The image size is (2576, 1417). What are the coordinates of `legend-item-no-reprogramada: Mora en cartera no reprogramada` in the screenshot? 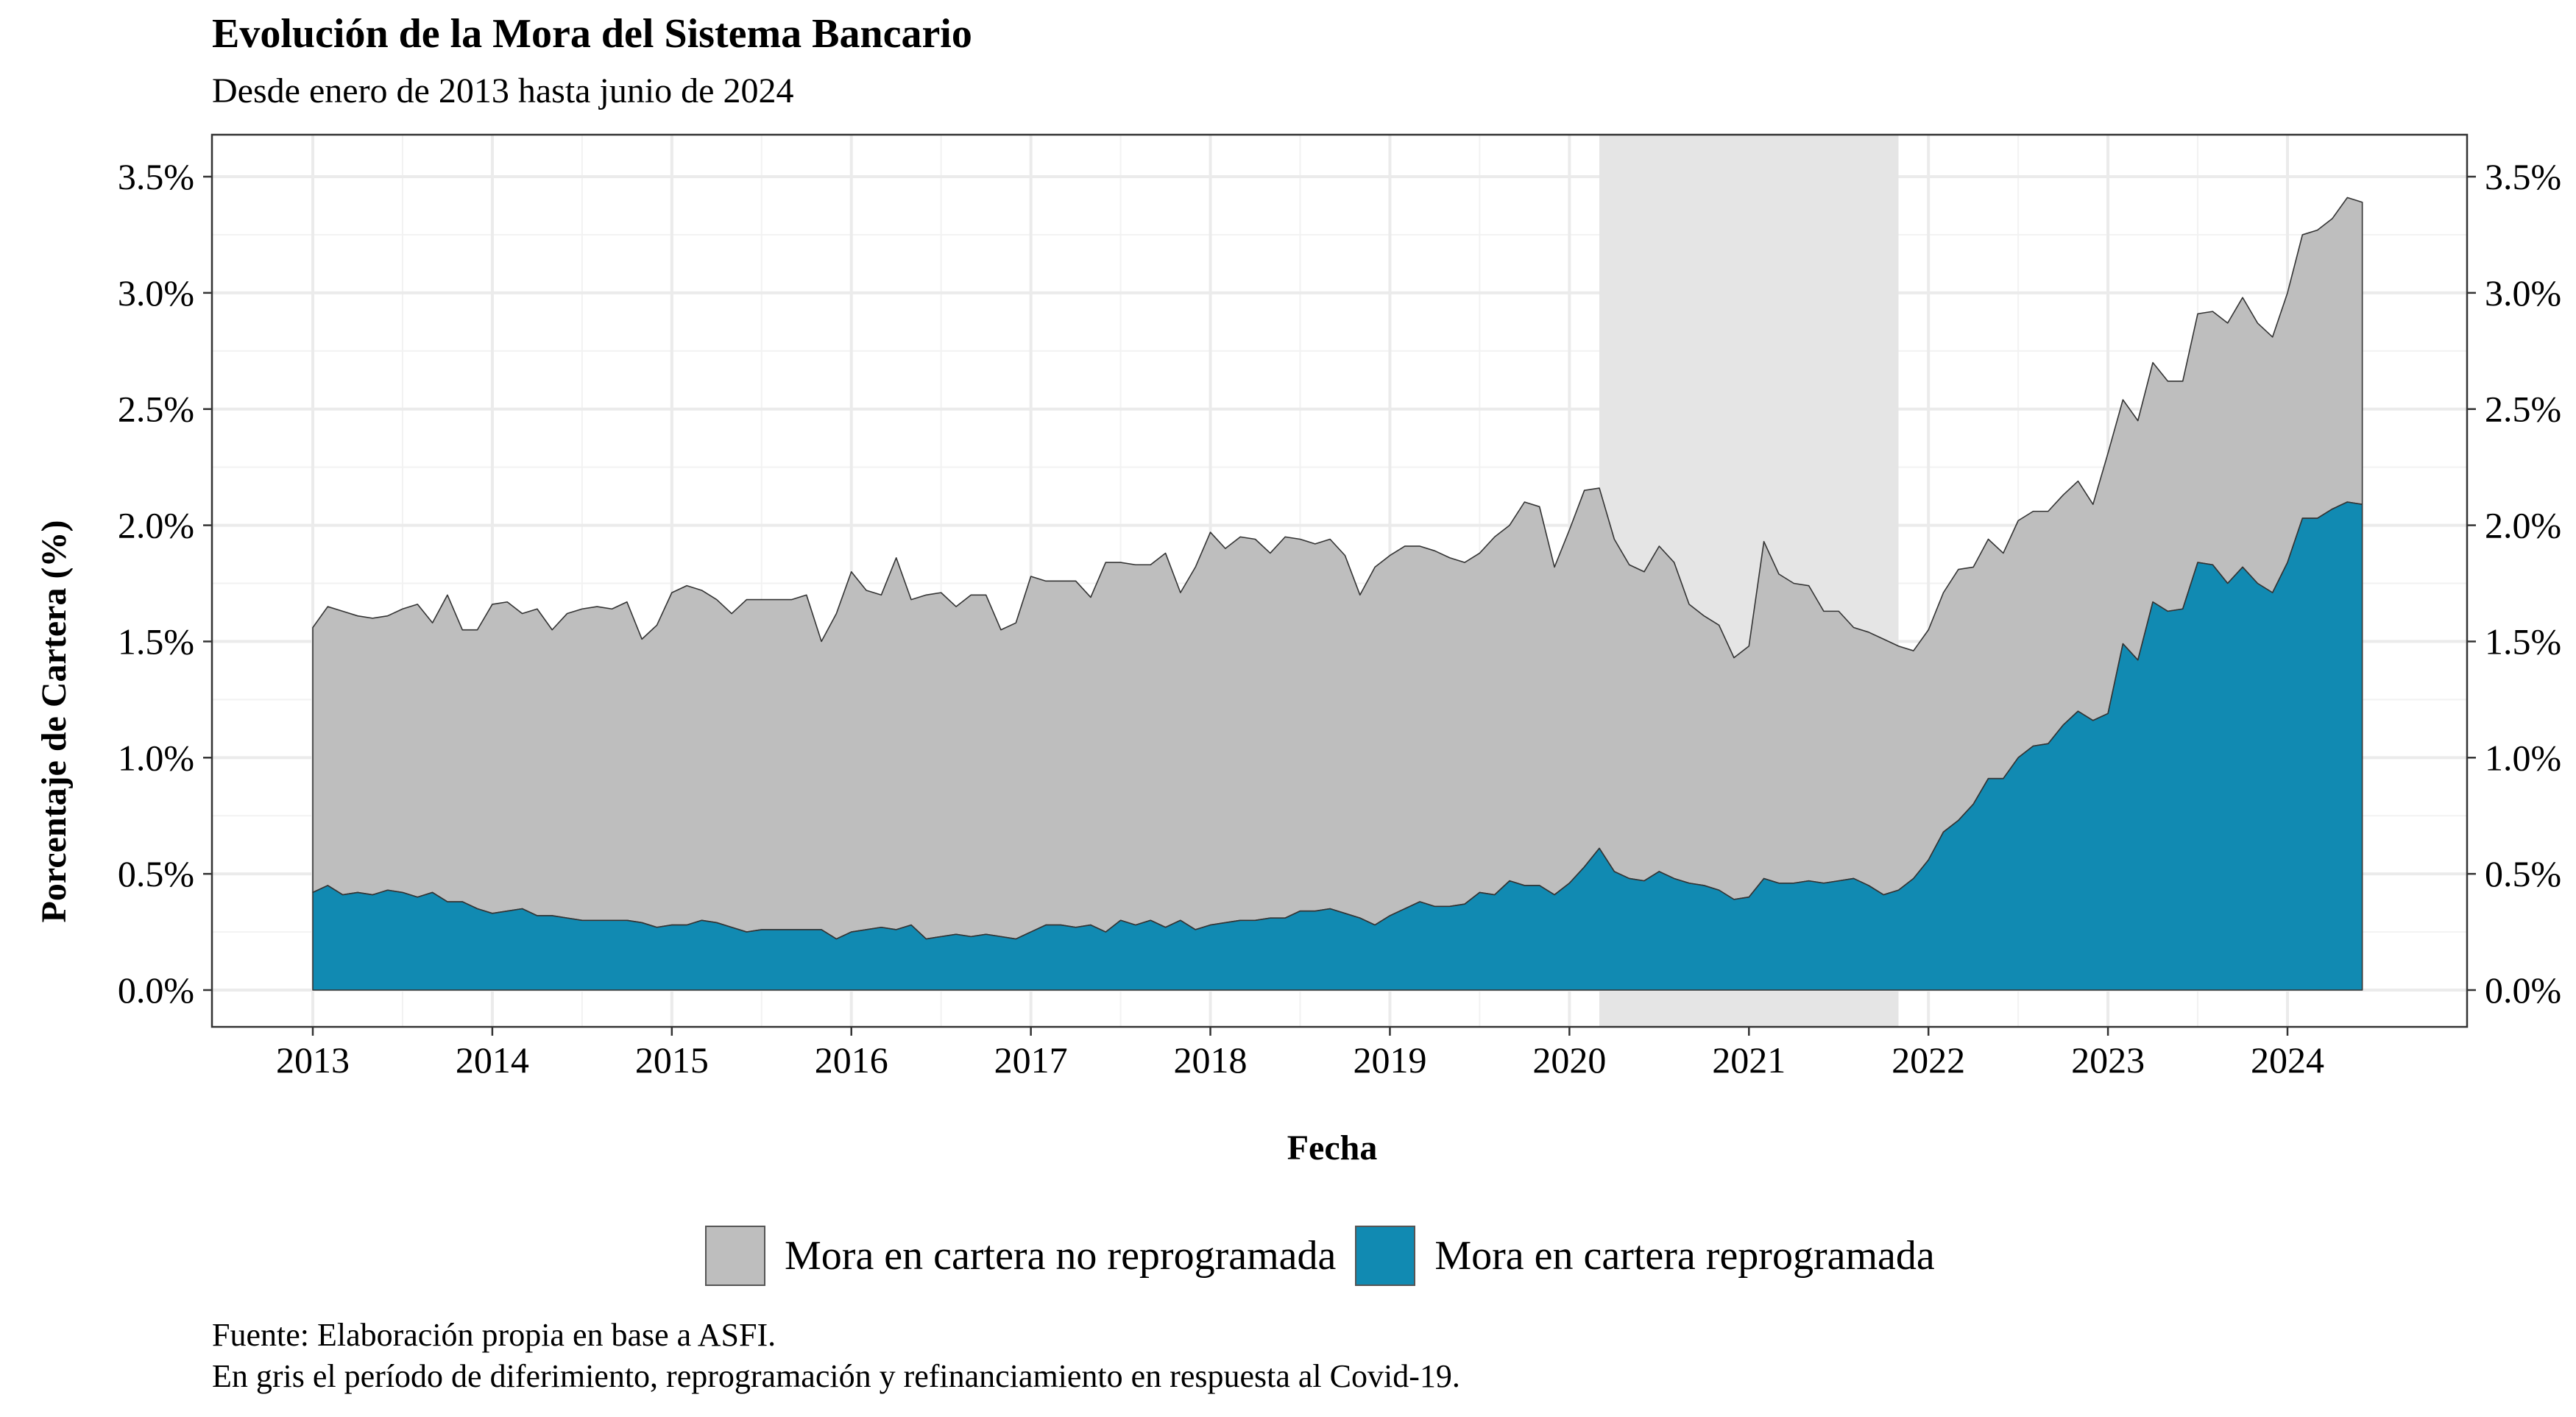 It's located at (1020, 1256).